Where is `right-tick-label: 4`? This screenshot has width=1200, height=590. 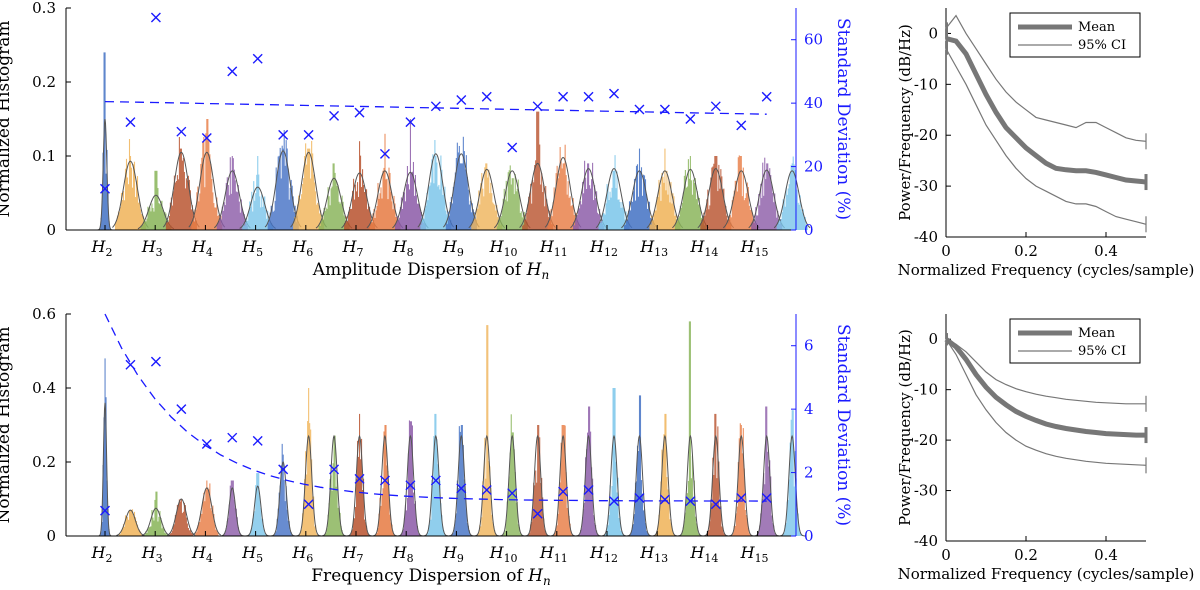
right-tick-label: 4 is located at coordinates (809, 409).